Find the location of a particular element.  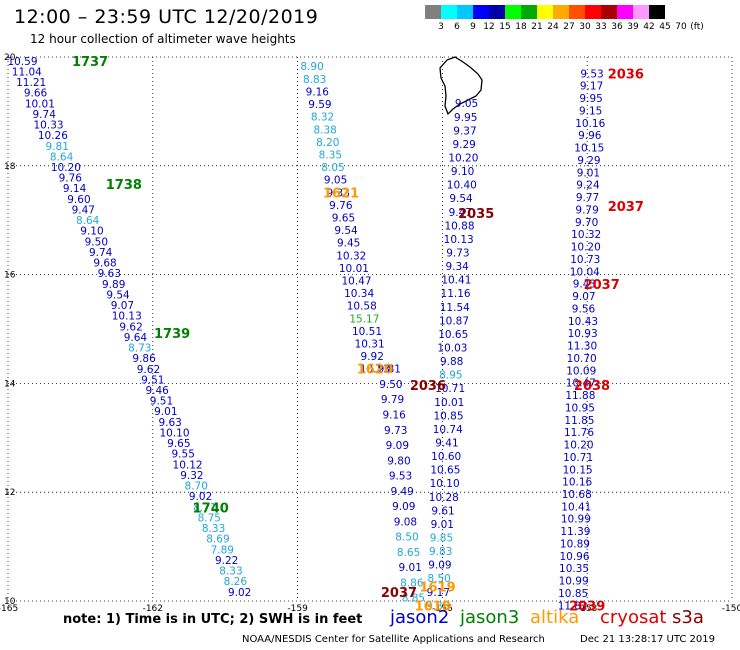

wave-height-value: 8.90 is located at coordinates (311, 67).